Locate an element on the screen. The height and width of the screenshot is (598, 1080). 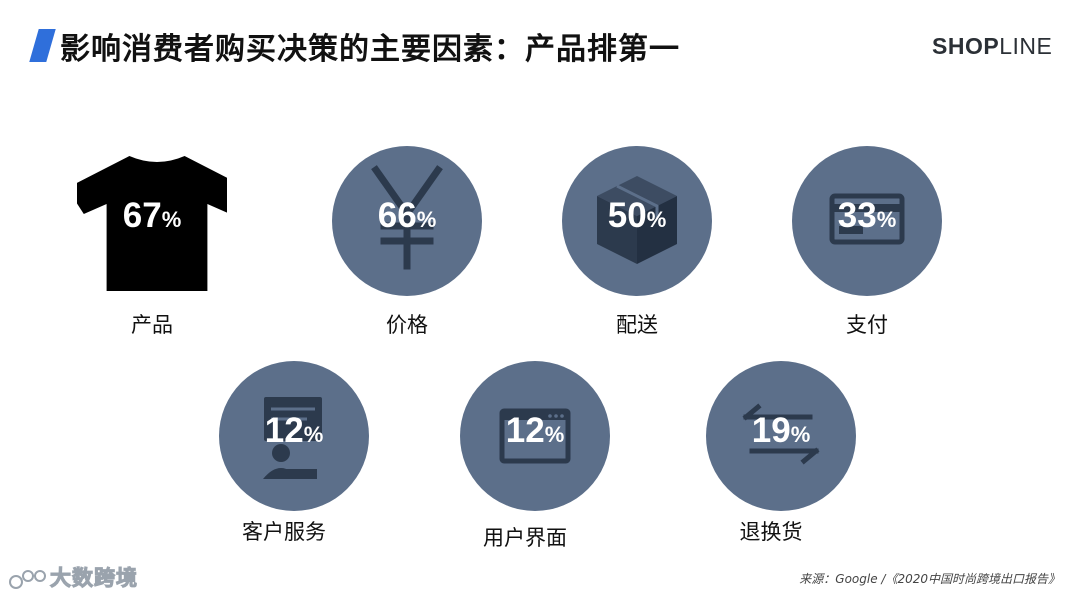
label-delivery: 配送 is located at coordinates (637, 325).